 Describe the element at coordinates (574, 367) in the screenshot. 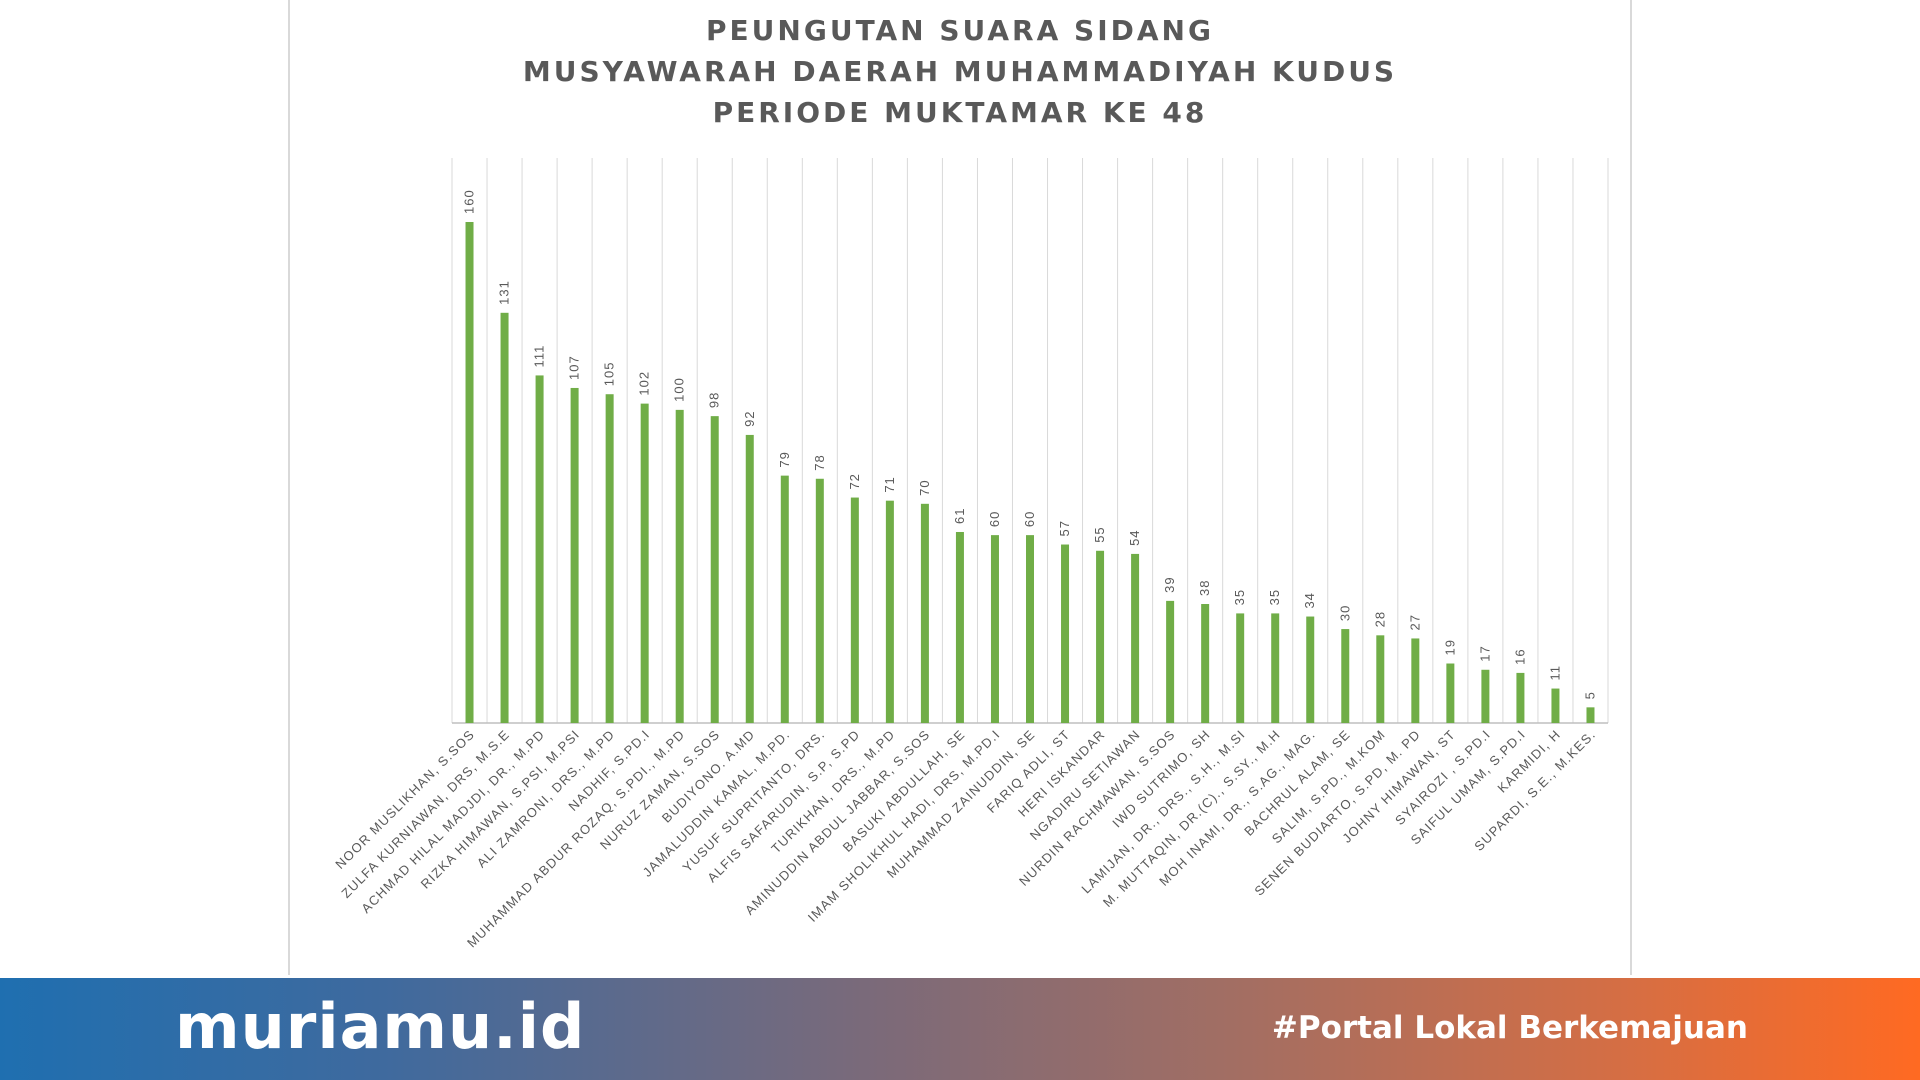

I see `data-label: 107` at that location.